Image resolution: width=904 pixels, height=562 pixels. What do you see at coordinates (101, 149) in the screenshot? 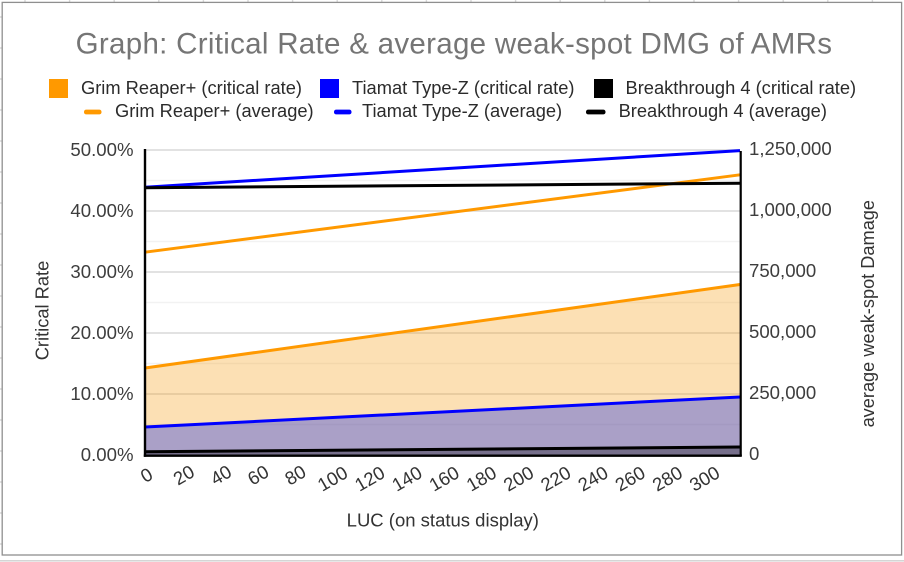
I see `svg-text: 50.00%` at bounding box center [101, 149].